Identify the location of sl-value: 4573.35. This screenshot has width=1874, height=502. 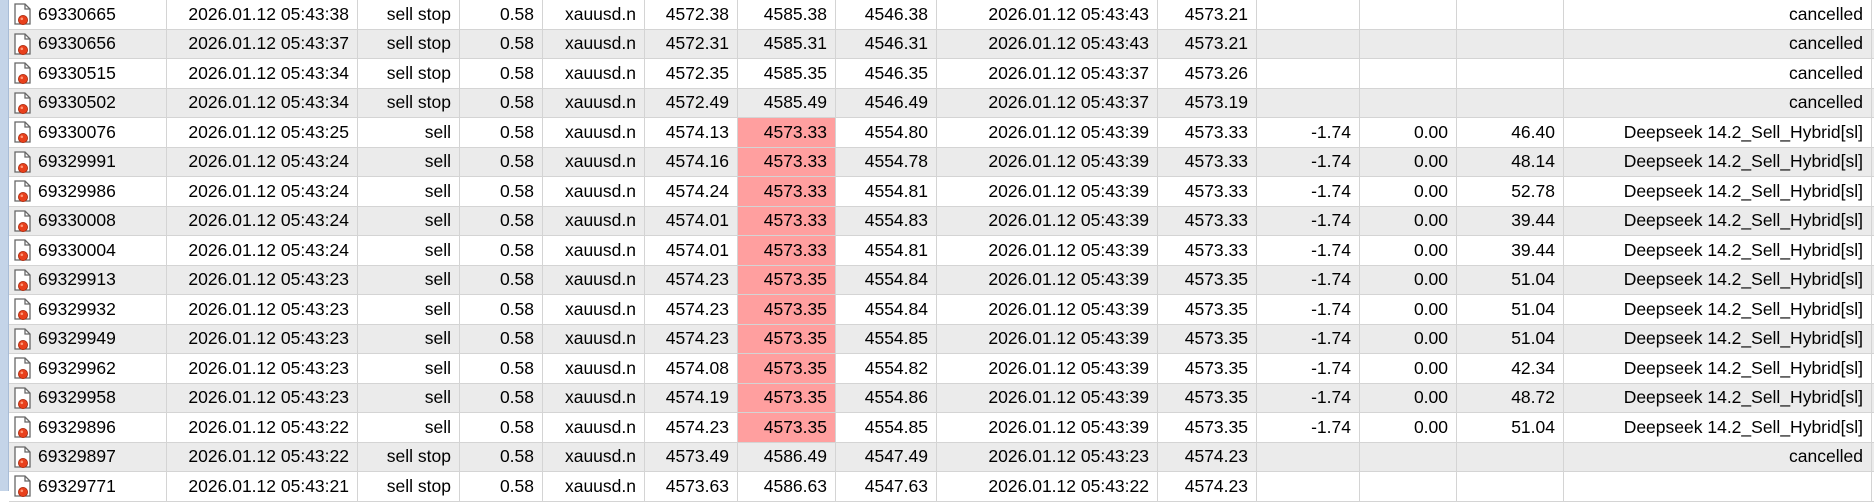
(795, 367).